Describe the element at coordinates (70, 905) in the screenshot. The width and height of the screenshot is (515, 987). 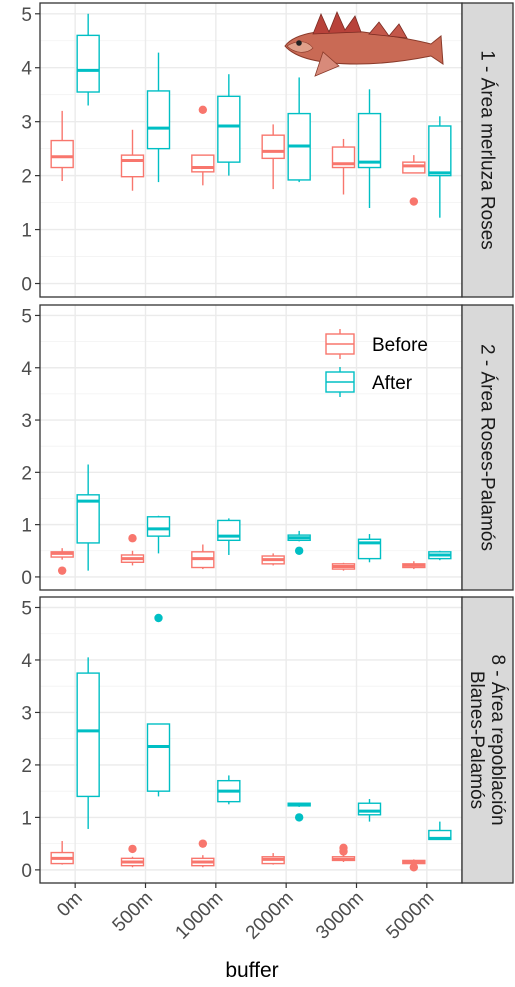
I see `x-tick-label: 0m` at that location.